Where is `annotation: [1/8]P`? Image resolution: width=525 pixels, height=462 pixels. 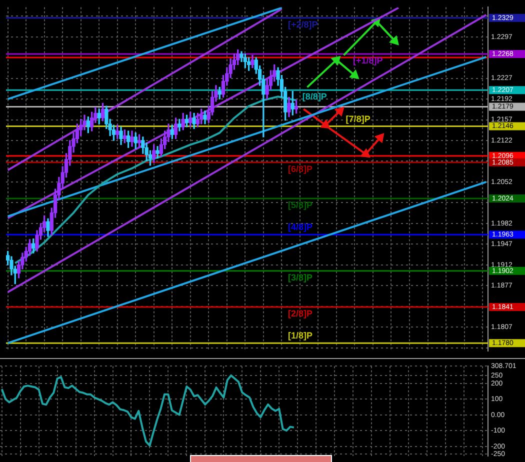 annotation: [1/8]P is located at coordinates (300, 335).